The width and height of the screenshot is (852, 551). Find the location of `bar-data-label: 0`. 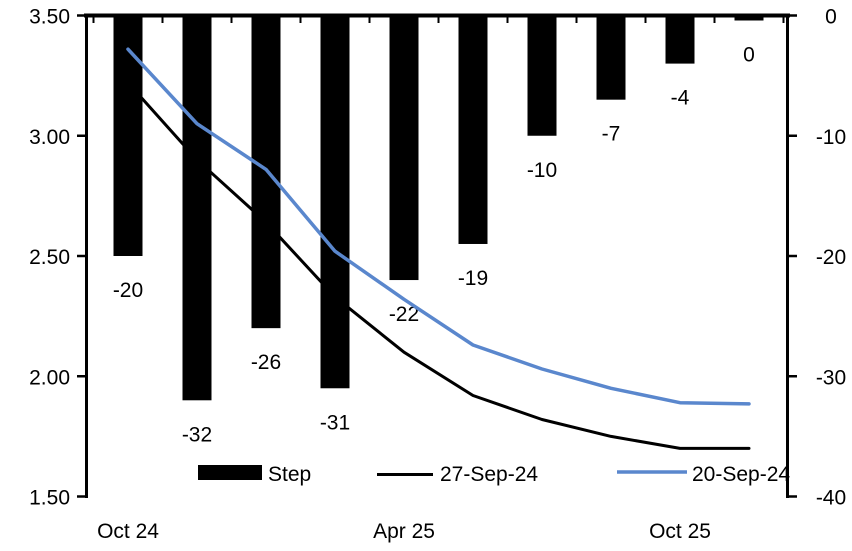

bar-data-label: 0 is located at coordinates (749, 55).